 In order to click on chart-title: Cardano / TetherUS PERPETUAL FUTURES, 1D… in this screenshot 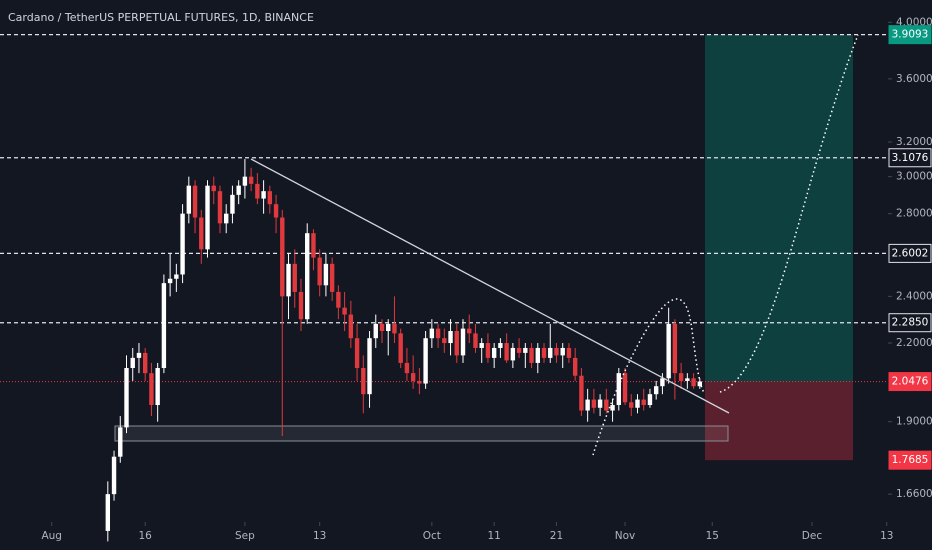, I will do `click(161, 17)`.